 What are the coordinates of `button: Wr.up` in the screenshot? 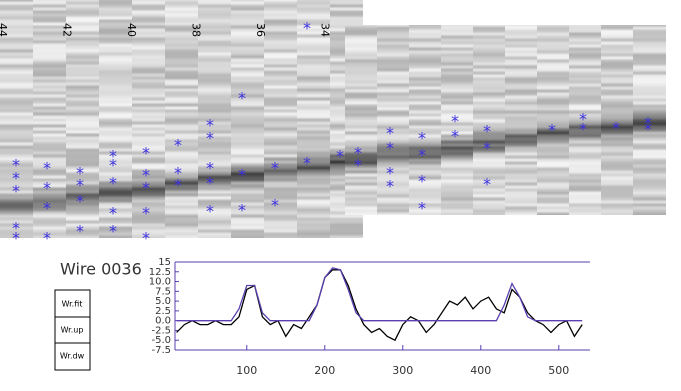 It's located at (72, 330).